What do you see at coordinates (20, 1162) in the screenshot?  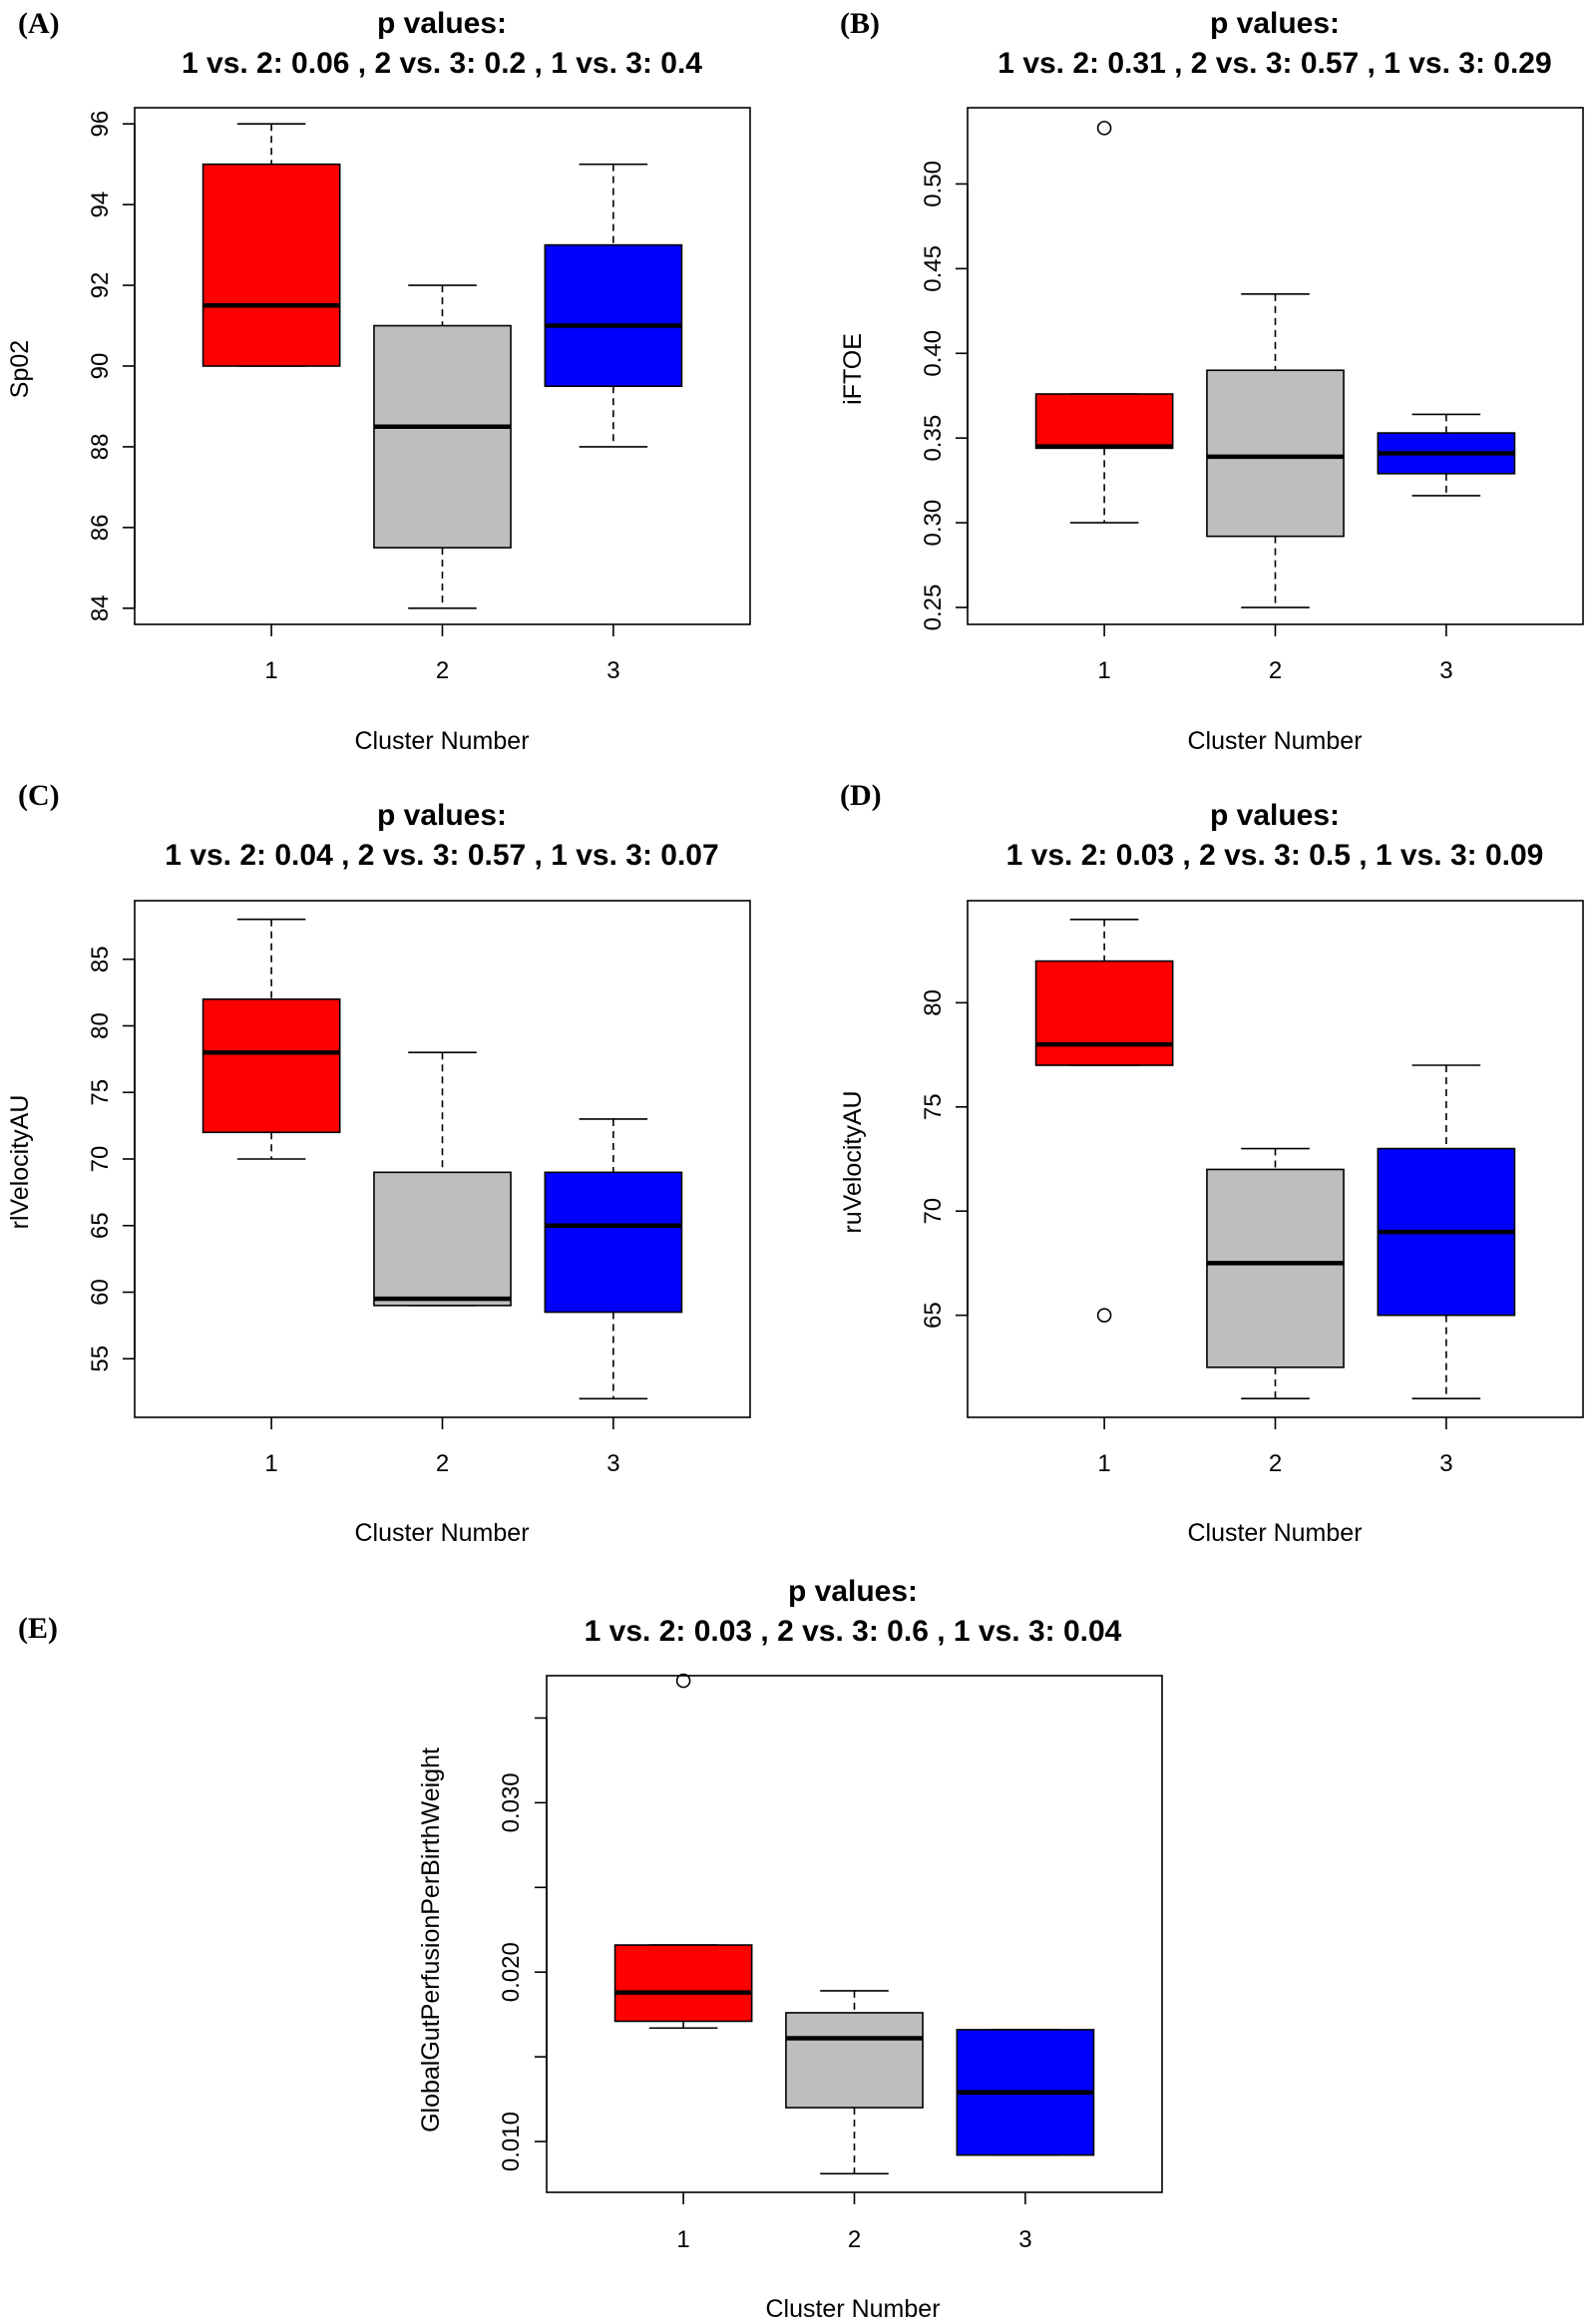 I see `y-axis-label: rlVelocityAU` at bounding box center [20, 1162].